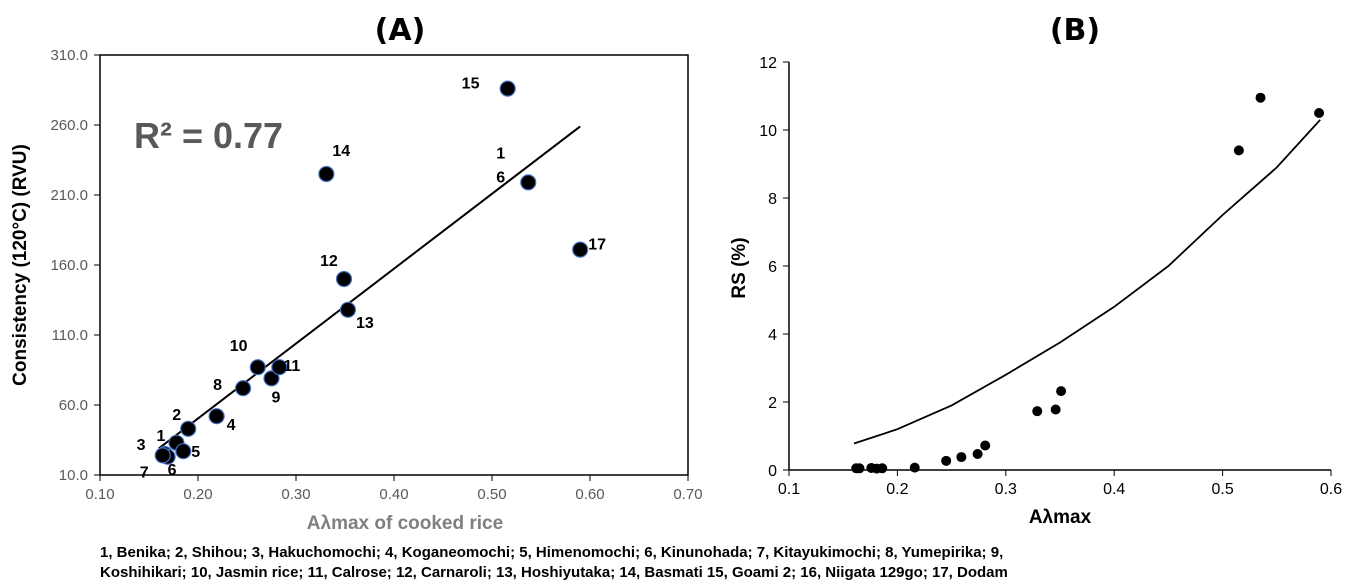  What do you see at coordinates (768, 131) in the screenshot?
I see `chart-b-y-tick-label: 10` at bounding box center [768, 131].